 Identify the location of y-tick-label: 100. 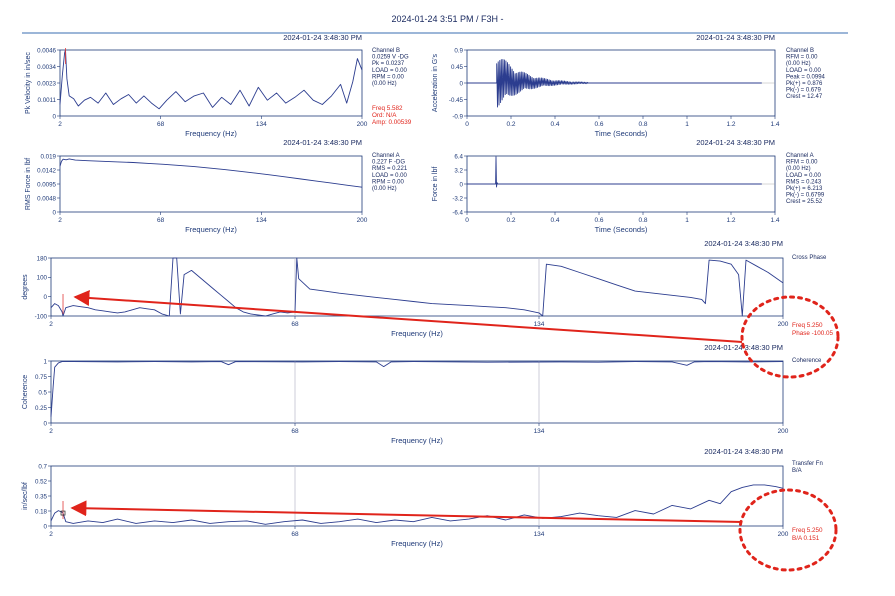
(42, 278).